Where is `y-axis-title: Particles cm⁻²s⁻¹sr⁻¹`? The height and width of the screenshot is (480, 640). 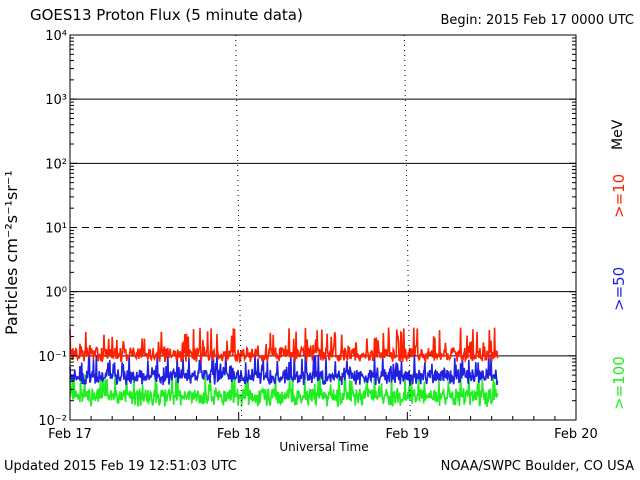
y-axis-title: Particles cm⁻²s⁻¹sr⁻¹ is located at coordinates (11, 252).